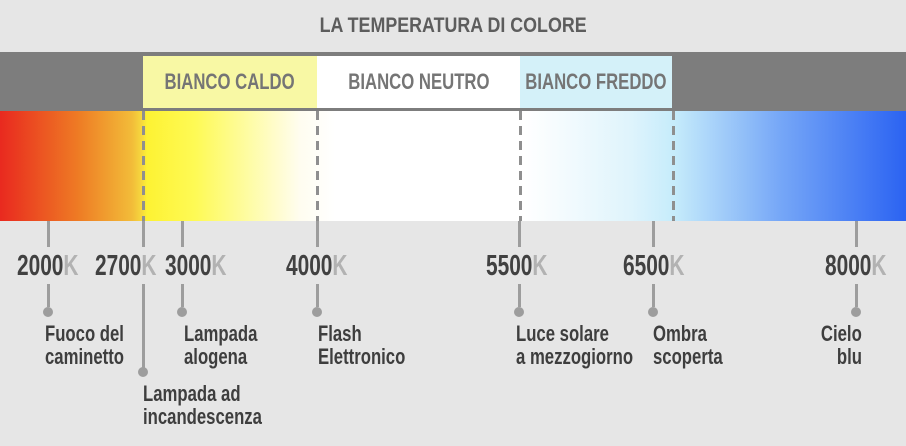  Describe the element at coordinates (653, 312) in the screenshot. I see `dot-6500k` at that location.